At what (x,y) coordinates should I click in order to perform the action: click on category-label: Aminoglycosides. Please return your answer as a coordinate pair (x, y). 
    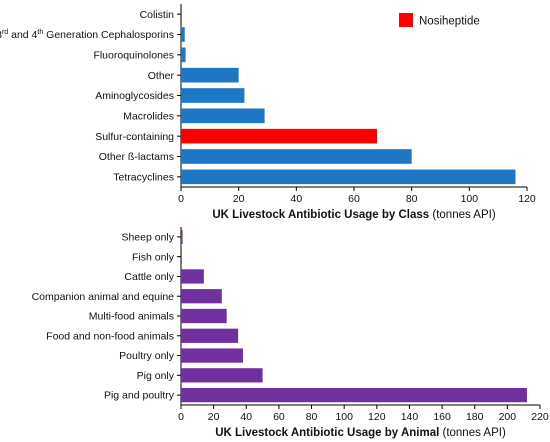
    Looking at the image, I should click on (134, 96).